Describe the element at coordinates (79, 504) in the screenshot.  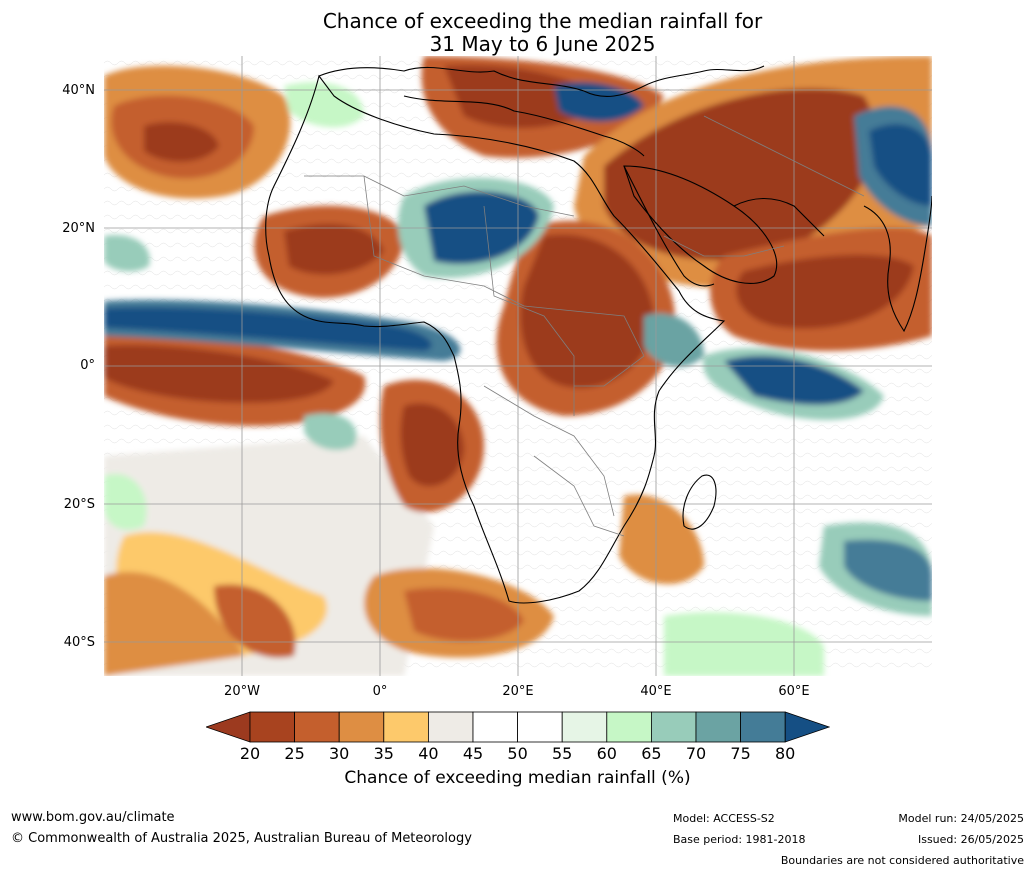
I see `lat-label-20s: 20°S` at that location.